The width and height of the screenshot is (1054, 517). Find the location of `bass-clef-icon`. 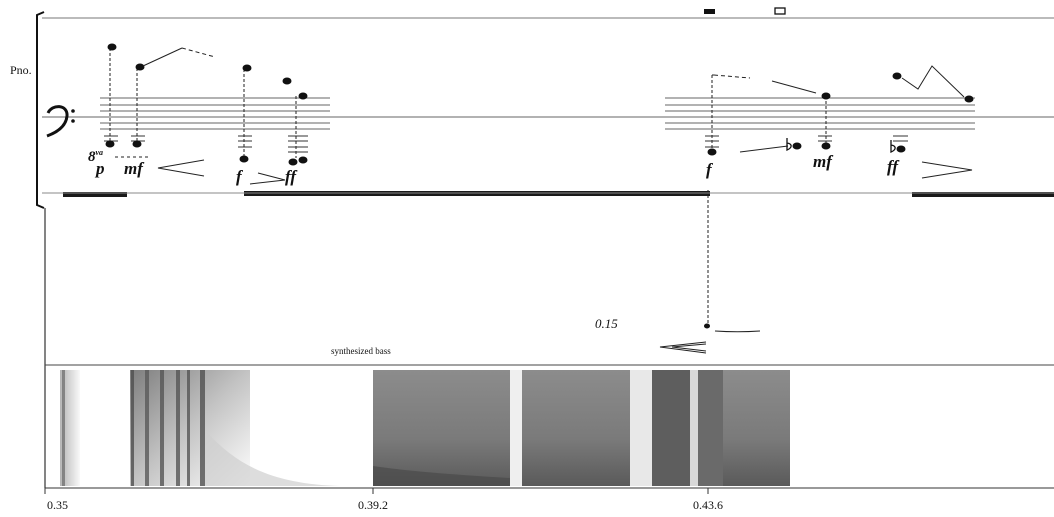

bass-clef-icon is located at coordinates (60, 121).